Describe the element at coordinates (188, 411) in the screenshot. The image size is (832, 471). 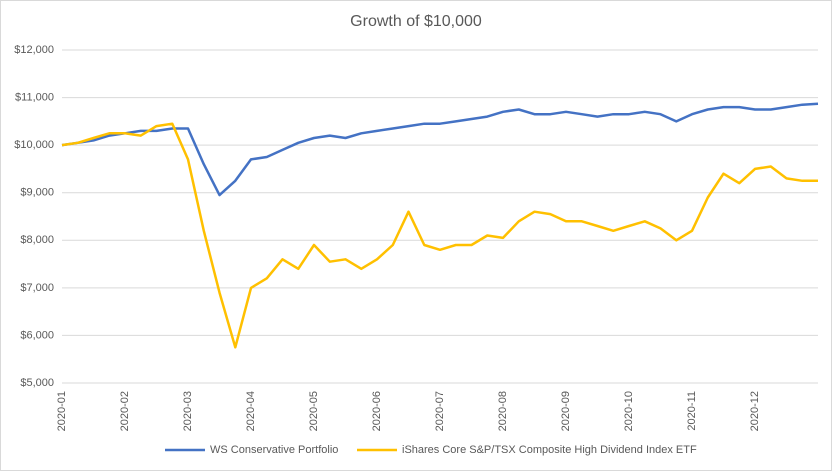
I see `x-tick-label: 2020-03` at that location.